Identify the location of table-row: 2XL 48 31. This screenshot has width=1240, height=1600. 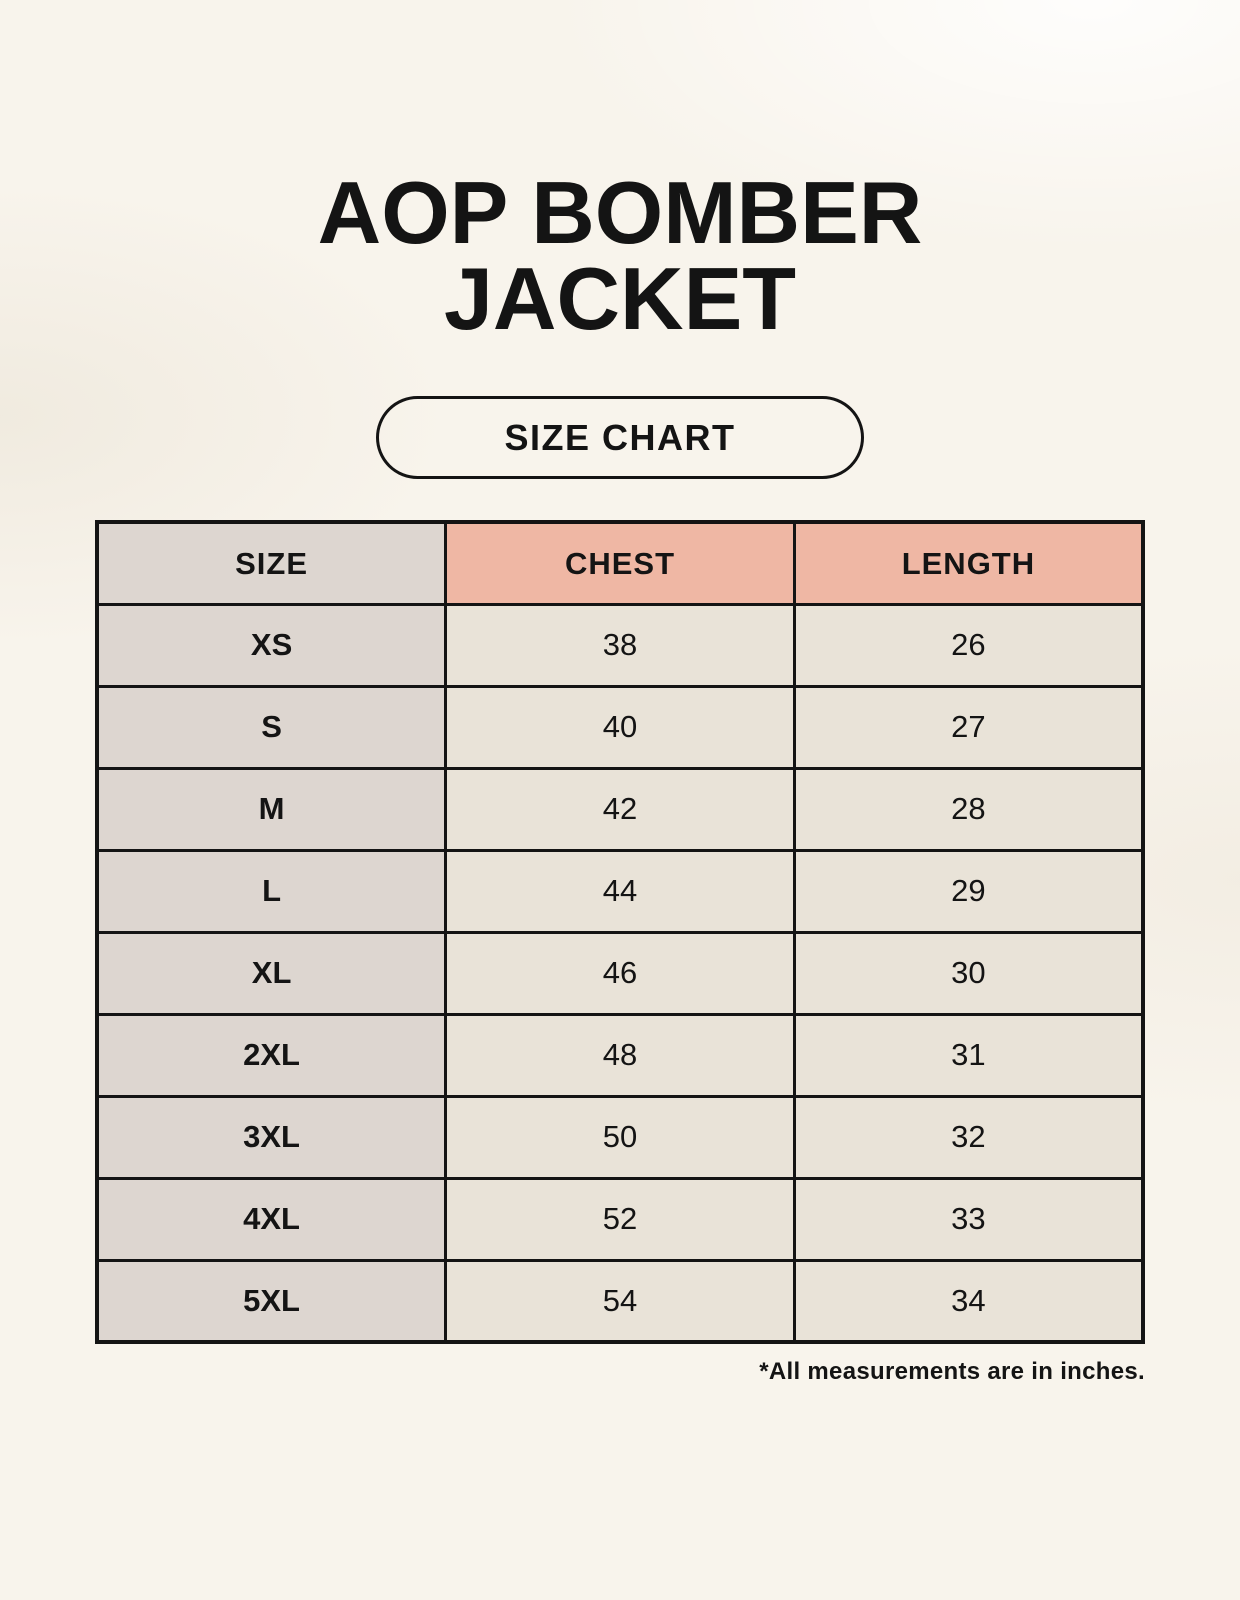
(620, 1055).